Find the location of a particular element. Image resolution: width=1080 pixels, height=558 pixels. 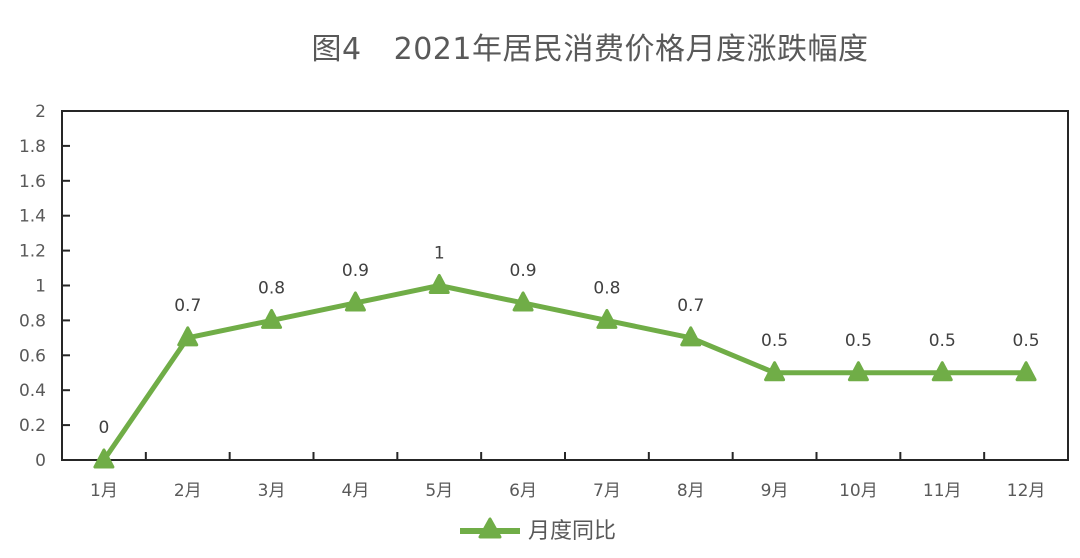

data-label: 0 is located at coordinates (104, 428).